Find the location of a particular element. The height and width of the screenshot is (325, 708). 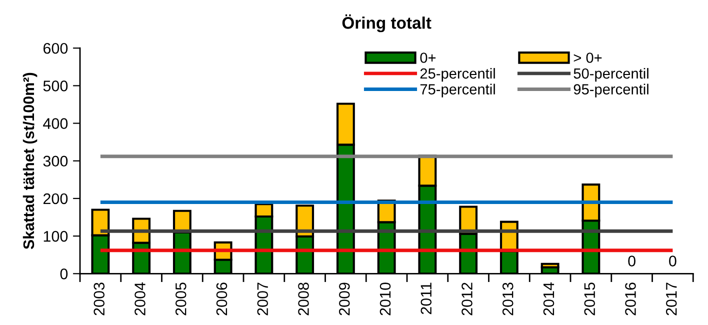

chart-title: Öring totalt is located at coordinates (387, 23).